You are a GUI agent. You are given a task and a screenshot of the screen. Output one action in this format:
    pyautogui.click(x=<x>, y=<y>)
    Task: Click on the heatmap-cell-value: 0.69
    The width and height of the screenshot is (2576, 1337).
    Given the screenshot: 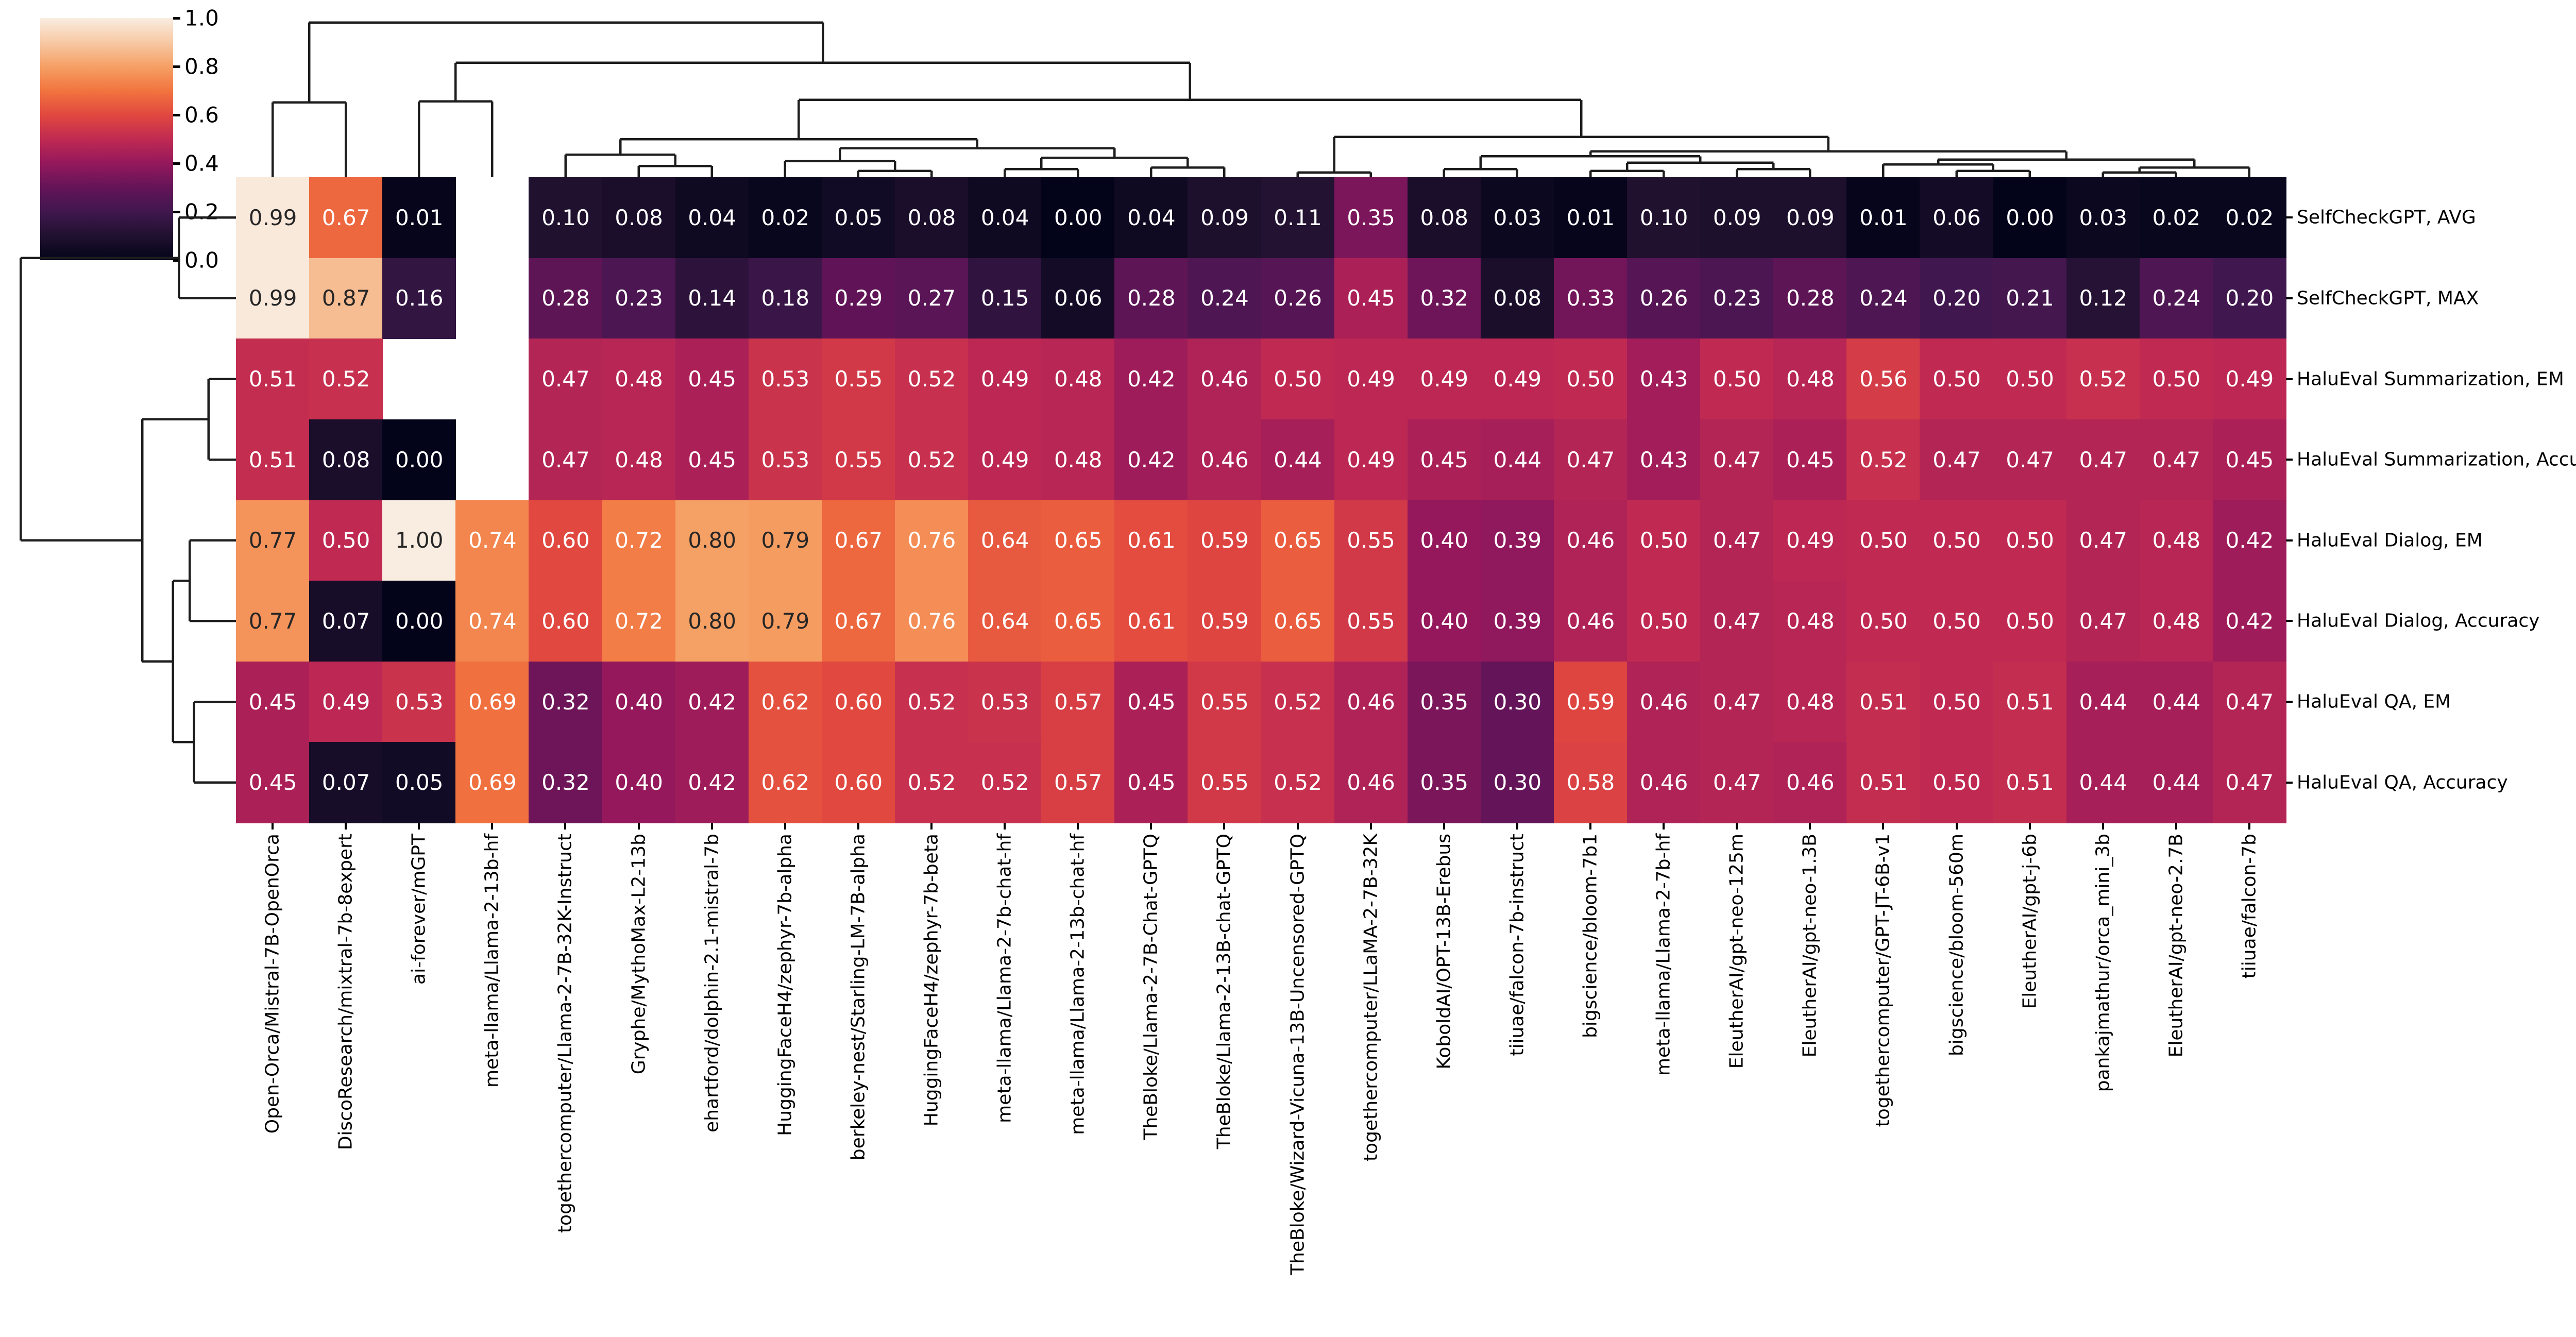 What is the action you would take?
    pyautogui.click(x=492, y=702)
    